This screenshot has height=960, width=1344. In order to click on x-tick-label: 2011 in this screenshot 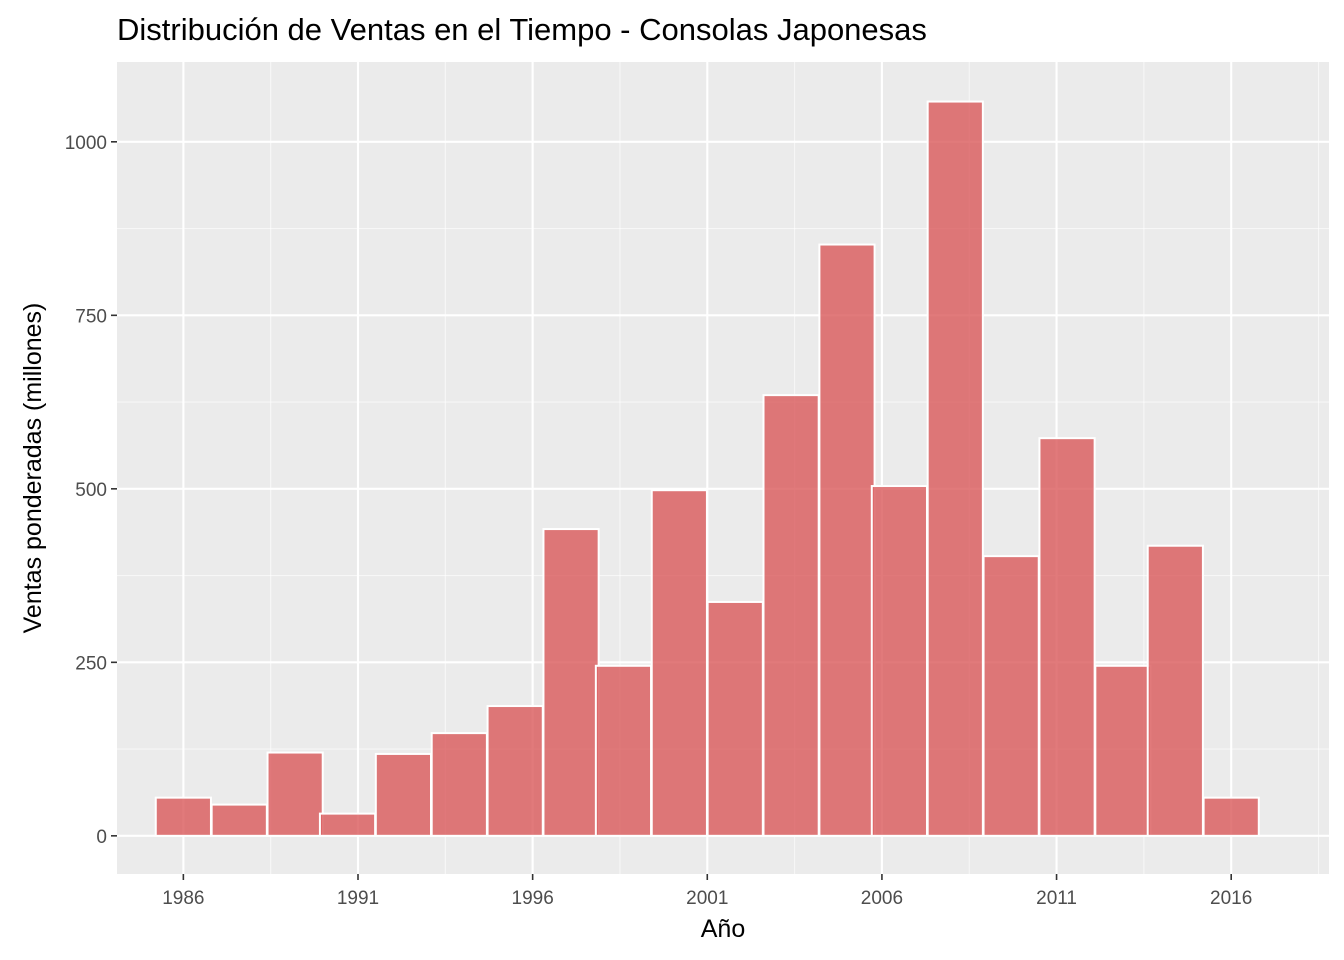, I will do `click(1056, 898)`.